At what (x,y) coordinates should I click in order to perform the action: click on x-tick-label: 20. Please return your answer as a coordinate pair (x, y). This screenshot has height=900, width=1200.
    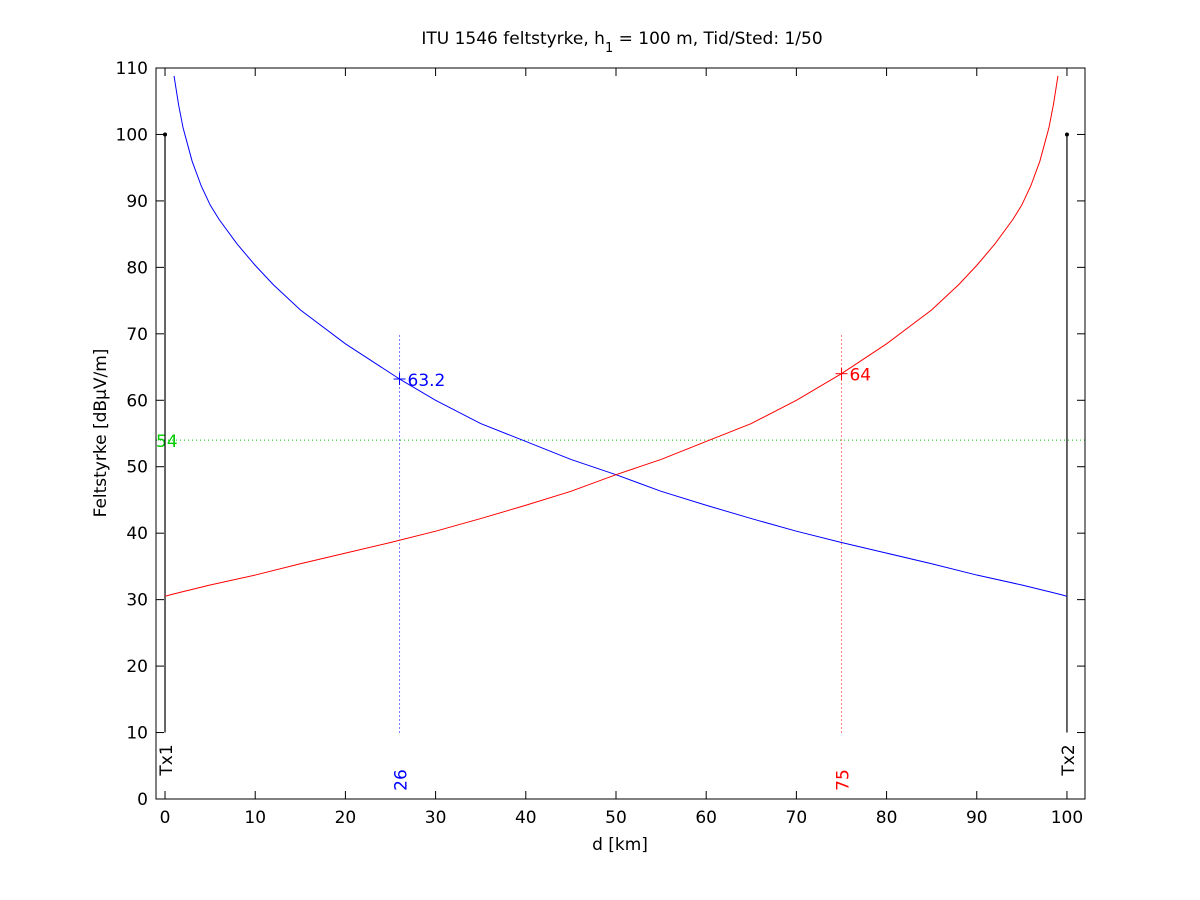
    Looking at the image, I should click on (346, 818).